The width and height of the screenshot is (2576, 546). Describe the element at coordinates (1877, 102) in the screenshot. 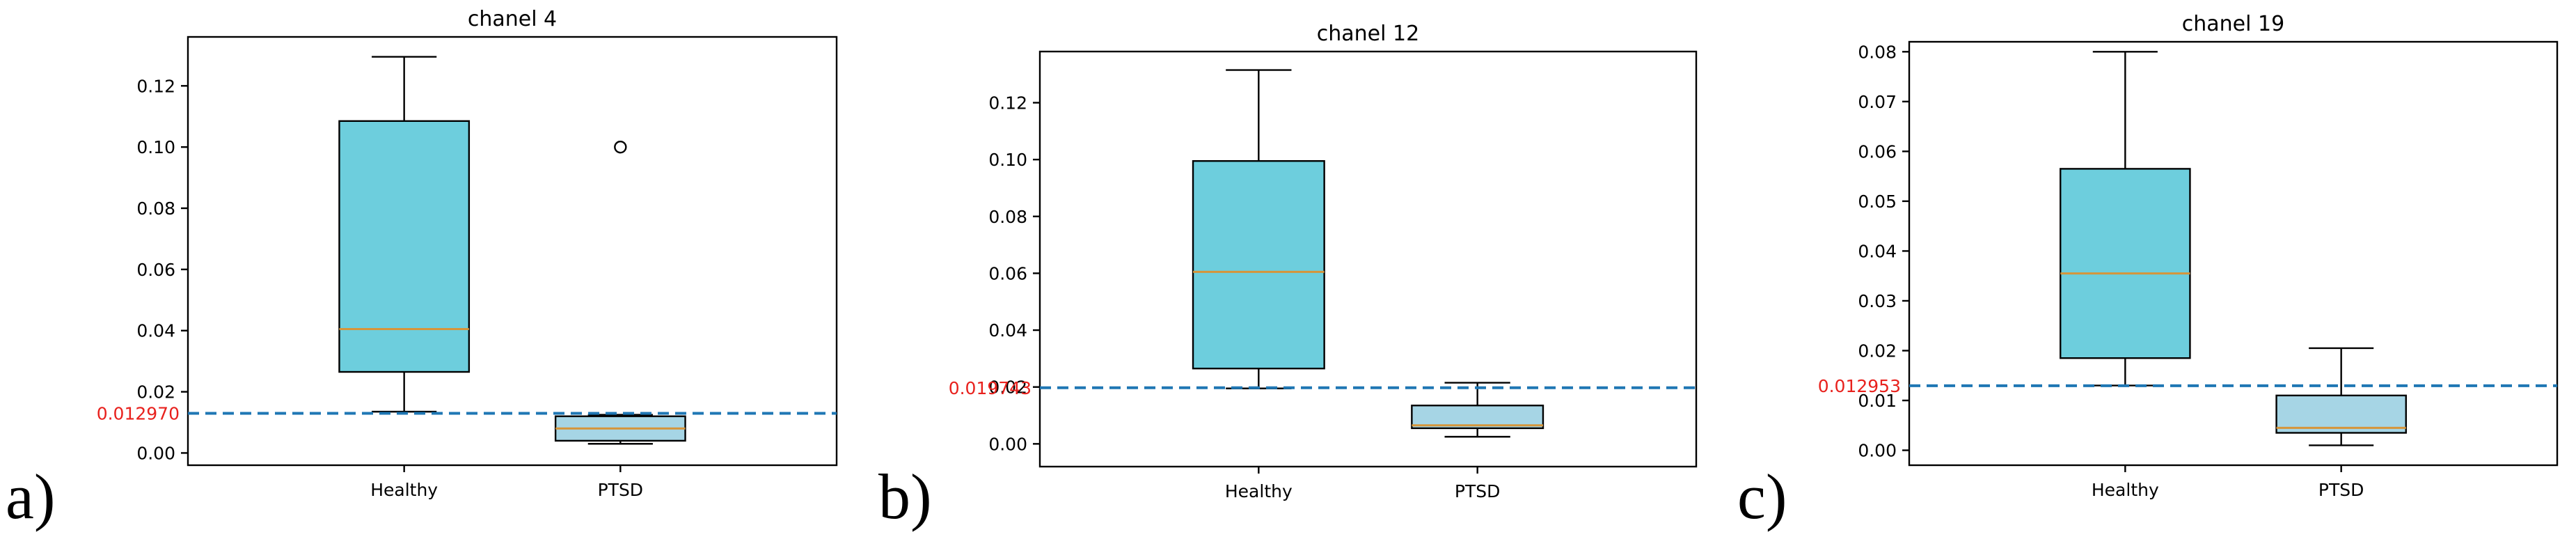

I see `y-tick-label: 0.07` at that location.